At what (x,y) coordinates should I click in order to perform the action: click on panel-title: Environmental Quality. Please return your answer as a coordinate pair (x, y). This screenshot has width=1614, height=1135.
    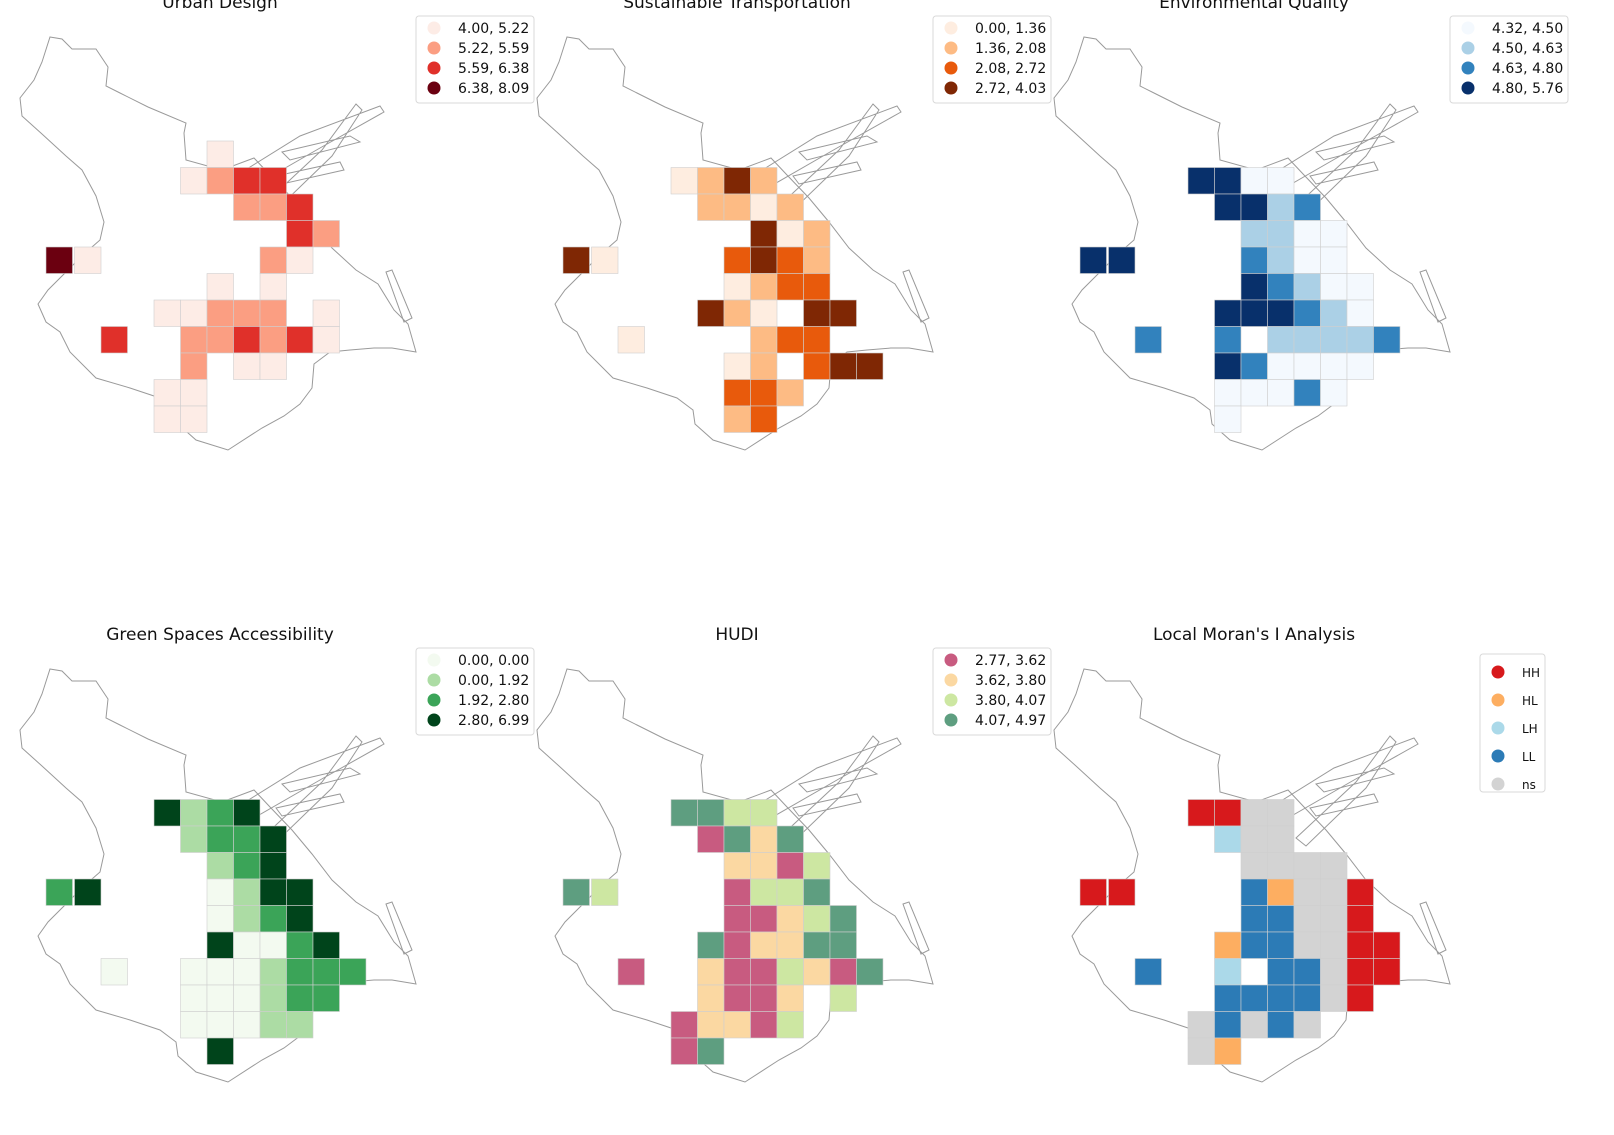
    Looking at the image, I should click on (1254, 6).